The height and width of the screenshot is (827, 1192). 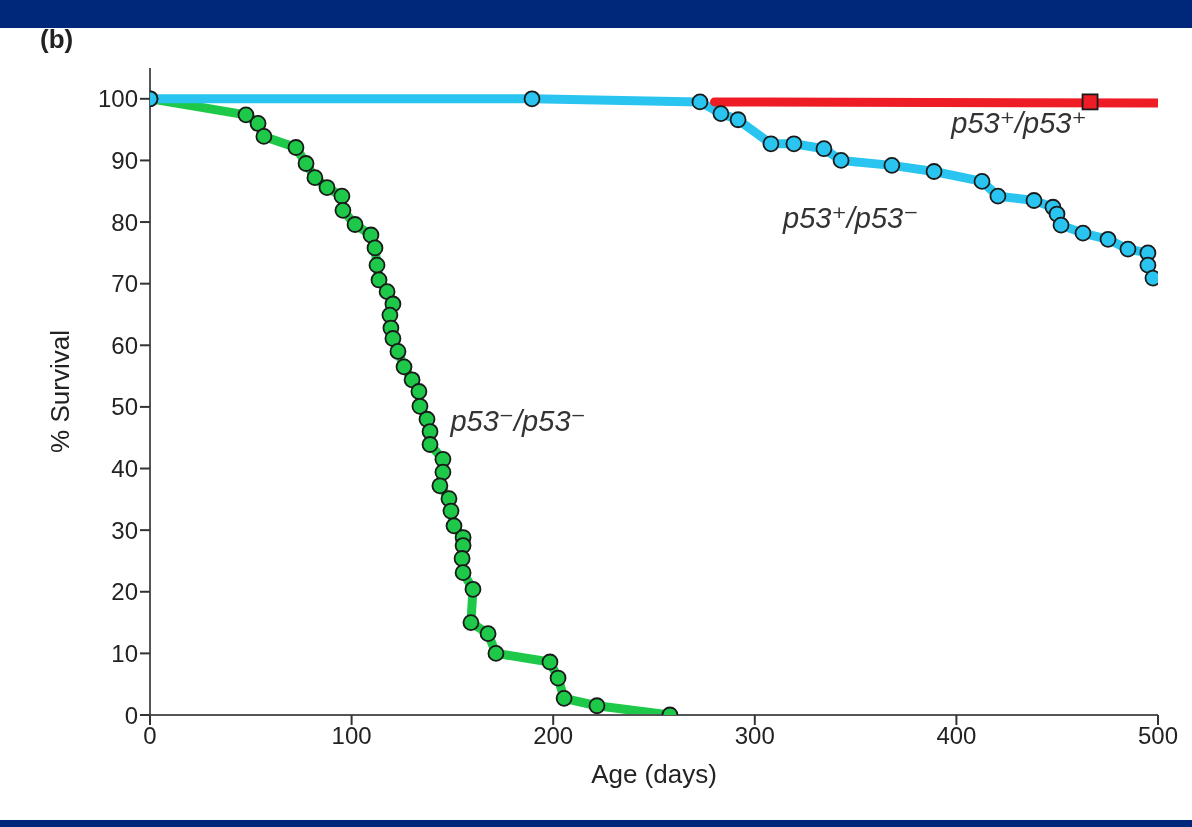 What do you see at coordinates (57, 39) in the screenshot?
I see `chart-title: (b)` at bounding box center [57, 39].